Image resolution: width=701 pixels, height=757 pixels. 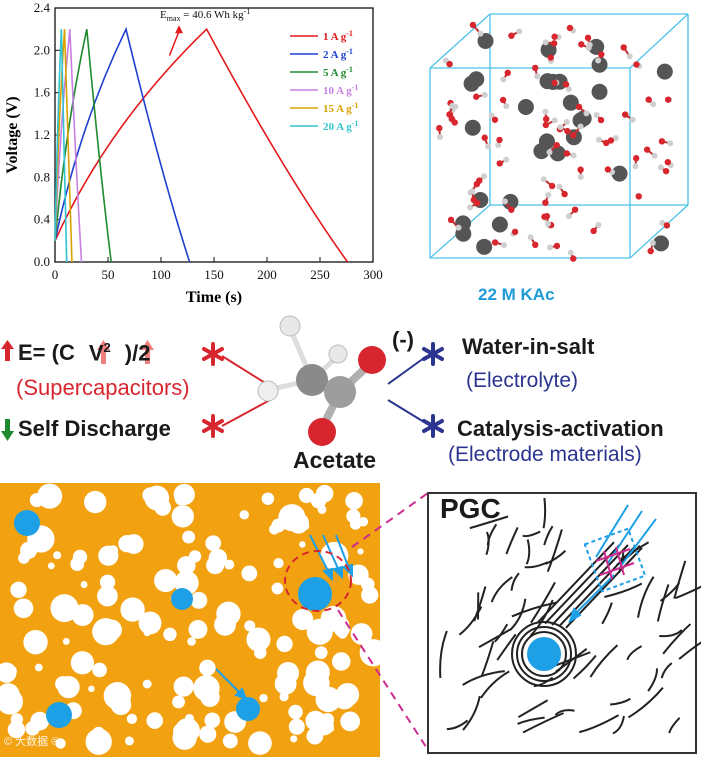 What do you see at coordinates (222, 380) in the screenshot?
I see `concept-diagram` at bounding box center [222, 380].